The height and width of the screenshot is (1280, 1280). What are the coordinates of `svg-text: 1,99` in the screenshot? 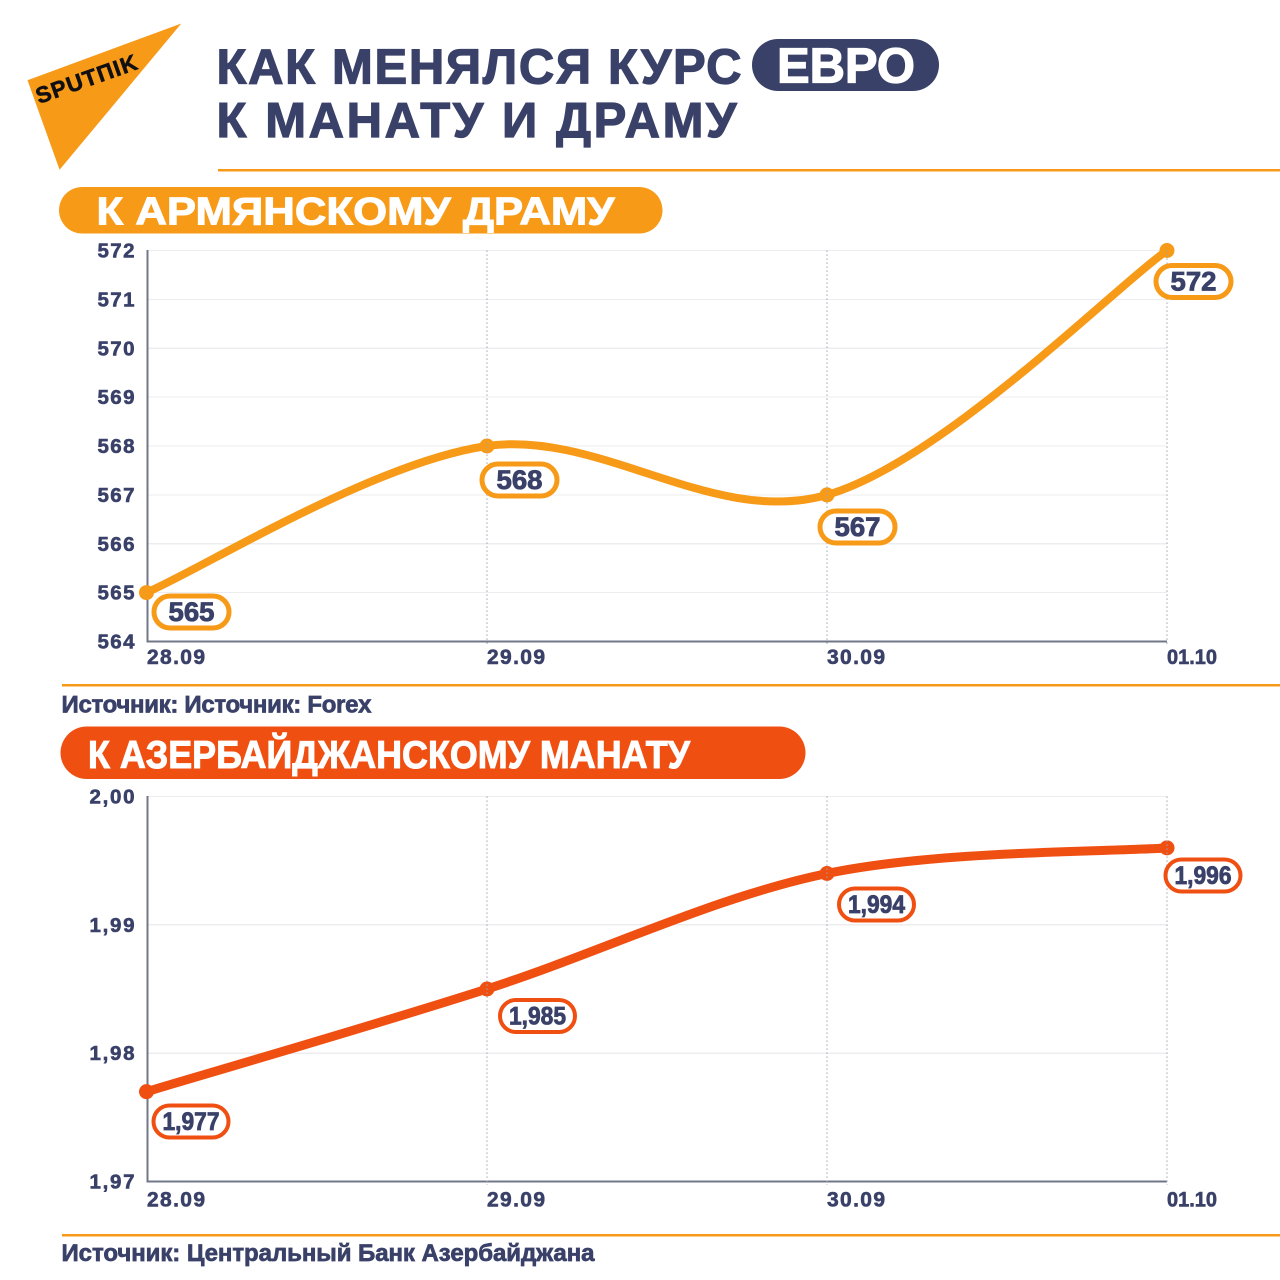 It's located at (112, 925).